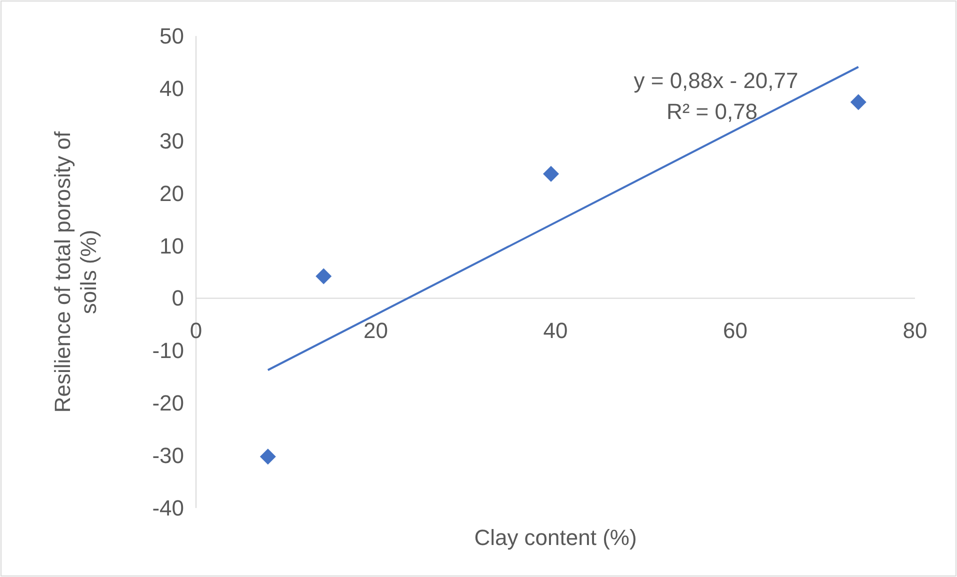 The width and height of the screenshot is (957, 577). What do you see at coordinates (75, 271) in the screenshot?
I see `y-axis-title: Resilience of total porosity of soils (%)` at bounding box center [75, 271].